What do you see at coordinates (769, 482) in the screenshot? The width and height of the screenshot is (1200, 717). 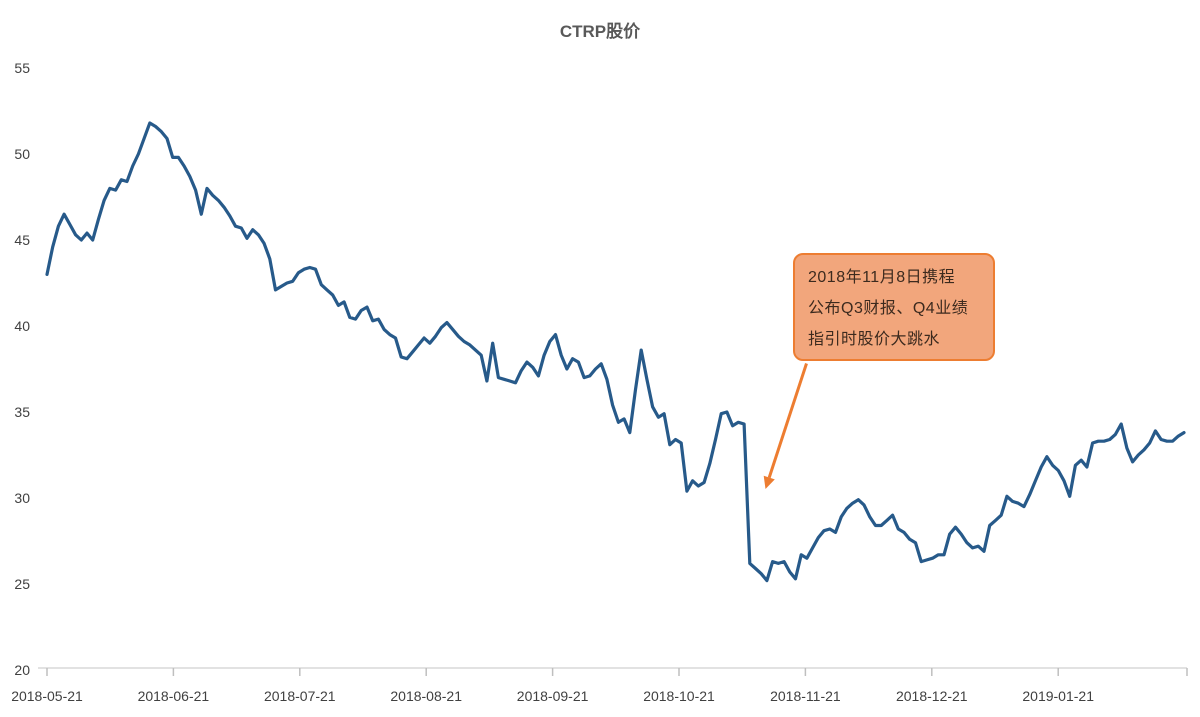 I see `annotation-arrow-head` at bounding box center [769, 482].